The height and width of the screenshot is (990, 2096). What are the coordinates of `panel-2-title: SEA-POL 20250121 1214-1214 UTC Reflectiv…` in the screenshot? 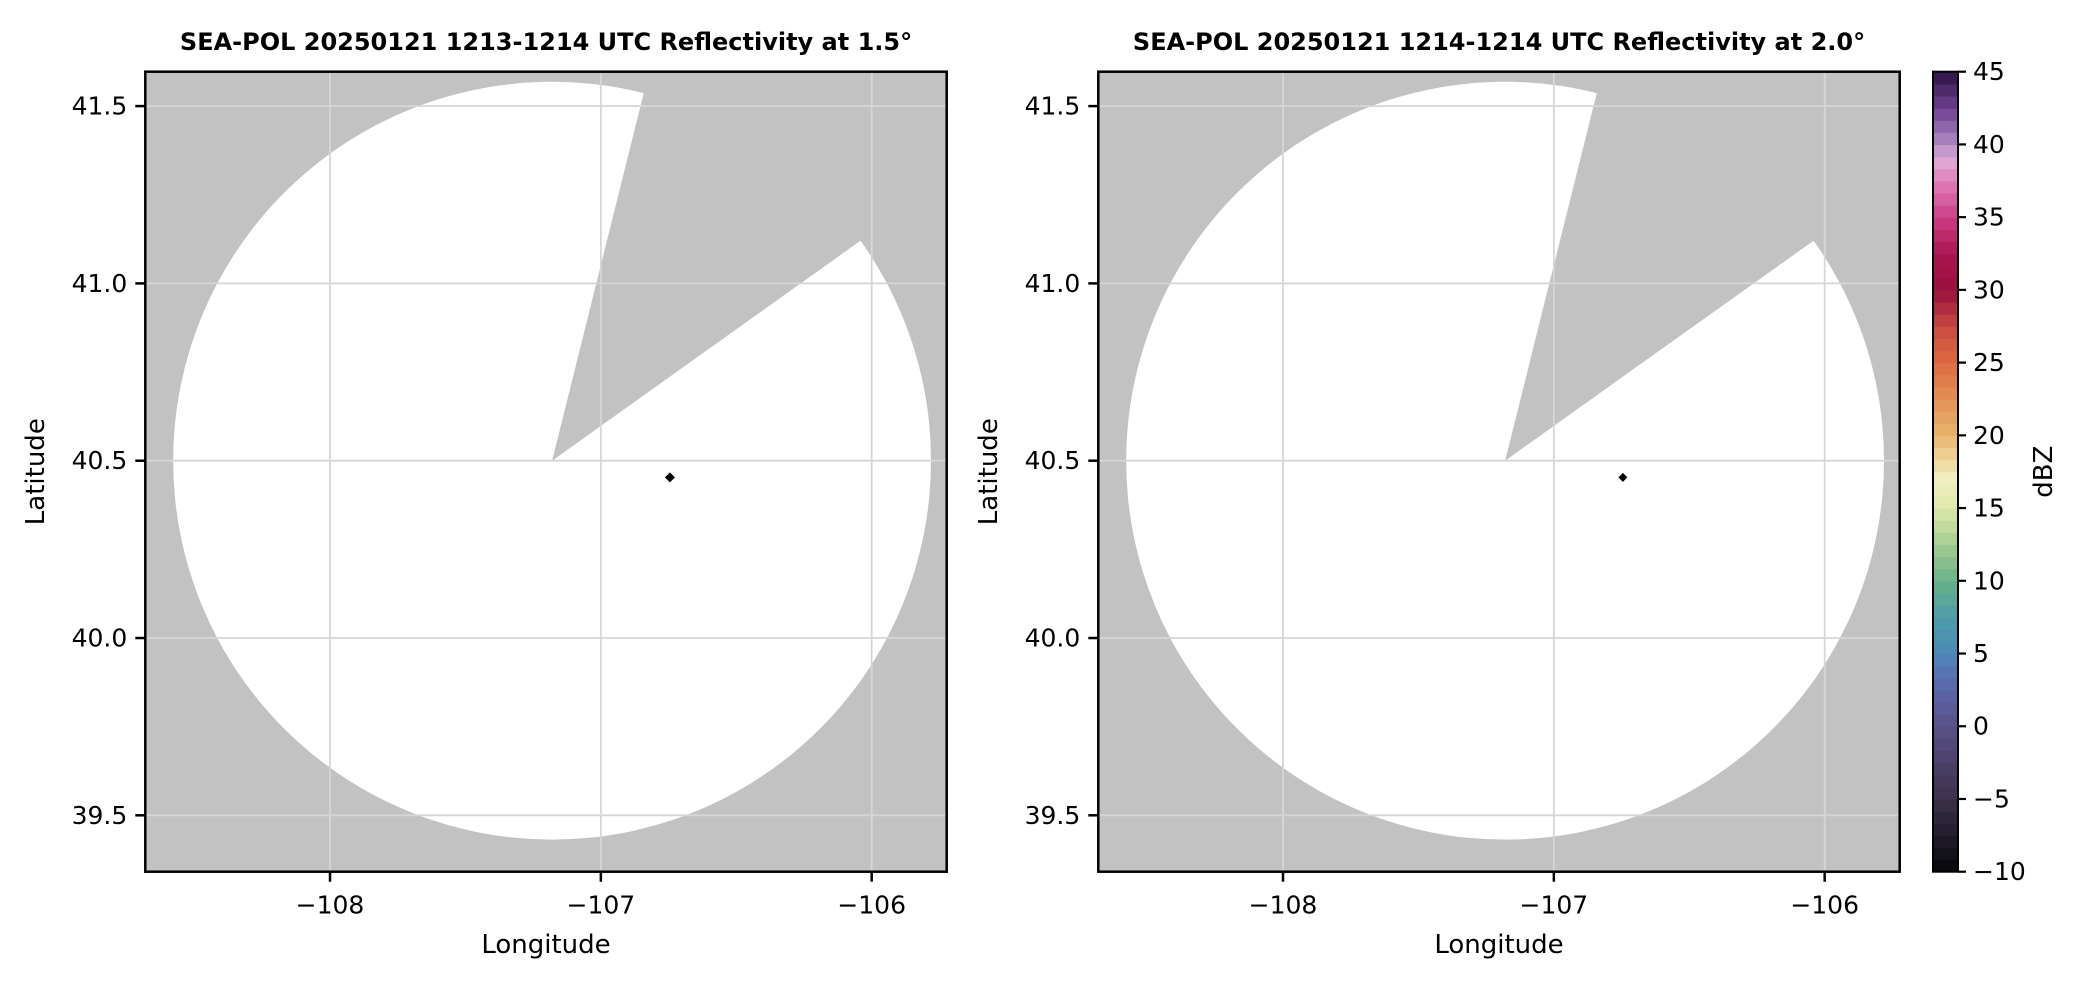 It's located at (1499, 42).